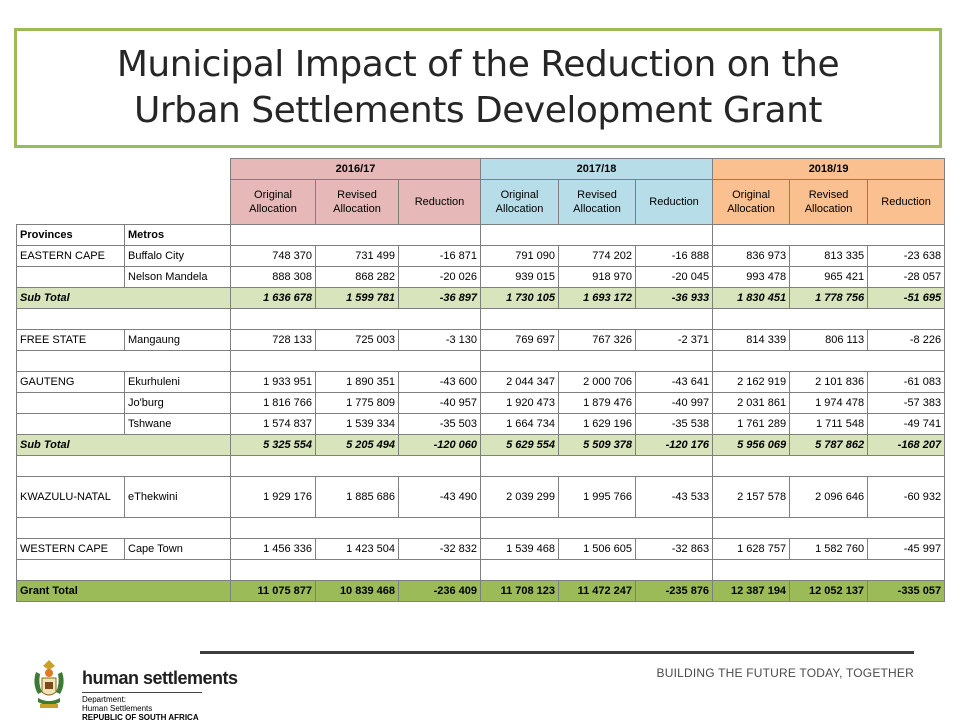 Image resolution: width=960 pixels, height=722 pixels. I want to click on value-cell: -16 871, so click(439, 256).